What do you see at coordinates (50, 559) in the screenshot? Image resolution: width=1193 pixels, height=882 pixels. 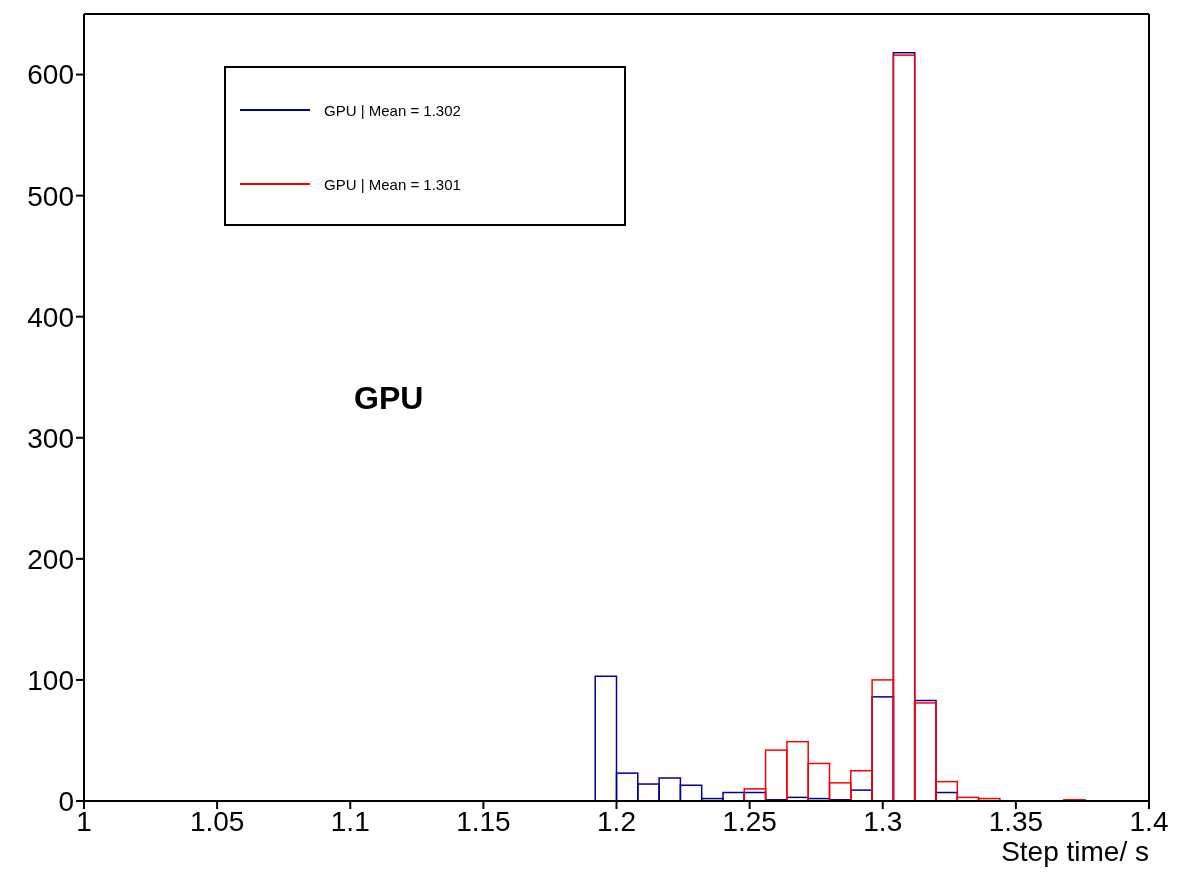 I see `y-tick-label: 200` at bounding box center [50, 559].